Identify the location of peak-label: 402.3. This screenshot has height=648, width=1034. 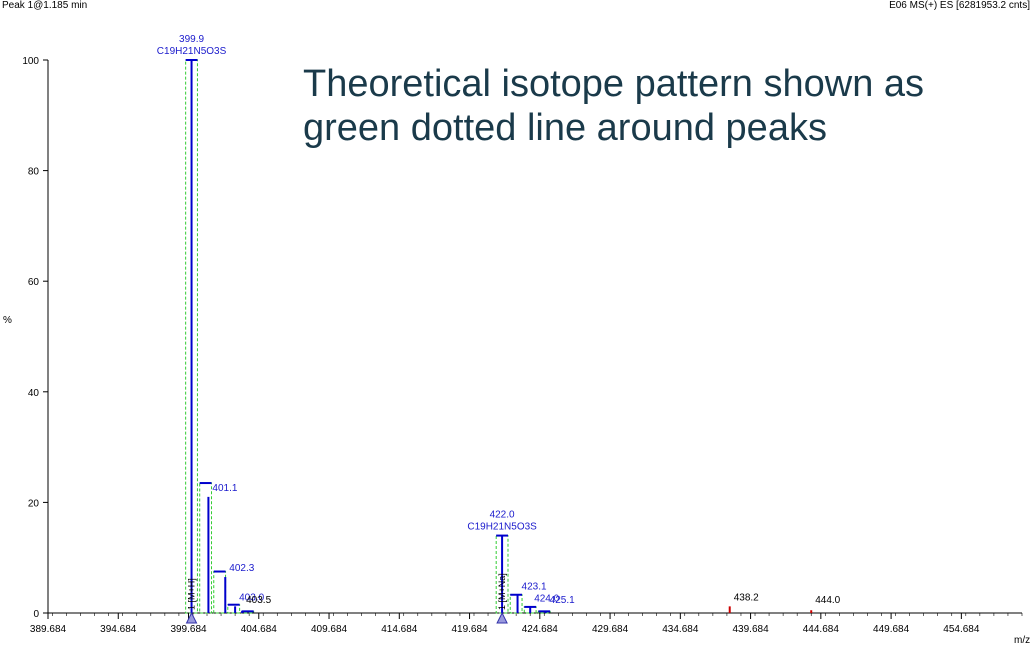
(241, 568).